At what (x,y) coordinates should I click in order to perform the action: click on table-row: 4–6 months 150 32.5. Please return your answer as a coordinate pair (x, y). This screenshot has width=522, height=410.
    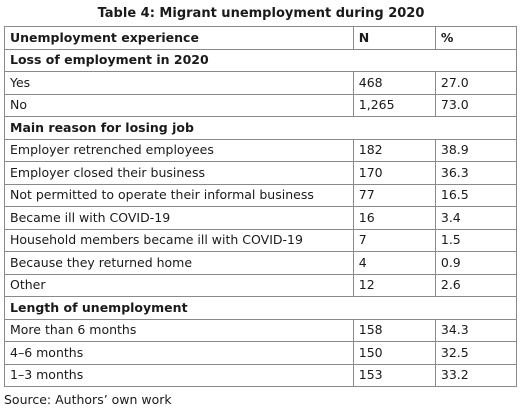
    Looking at the image, I should click on (261, 353).